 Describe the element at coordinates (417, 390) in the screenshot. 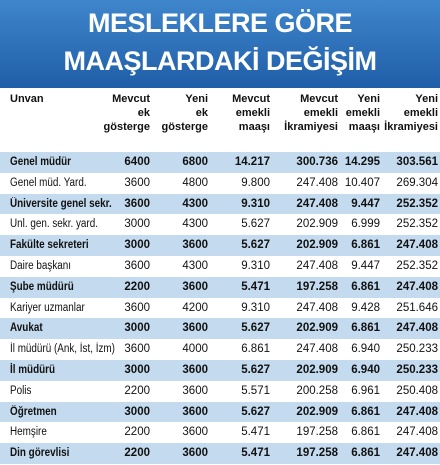

I see `cell-value: 250.408` at that location.